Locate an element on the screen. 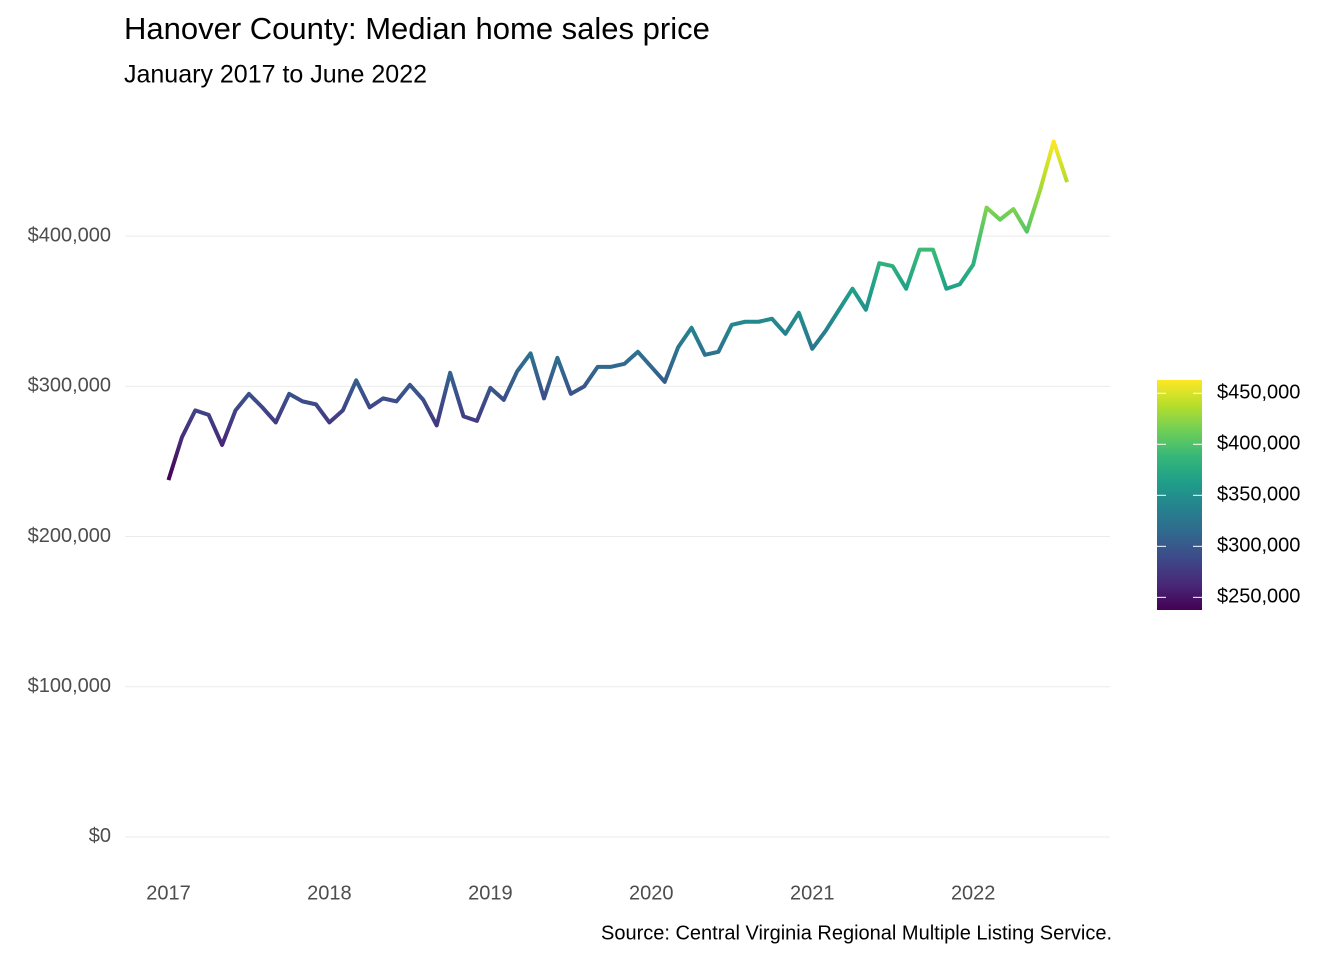 The width and height of the screenshot is (1344, 965). colorbar-label: $450,000 is located at coordinates (1258, 393).